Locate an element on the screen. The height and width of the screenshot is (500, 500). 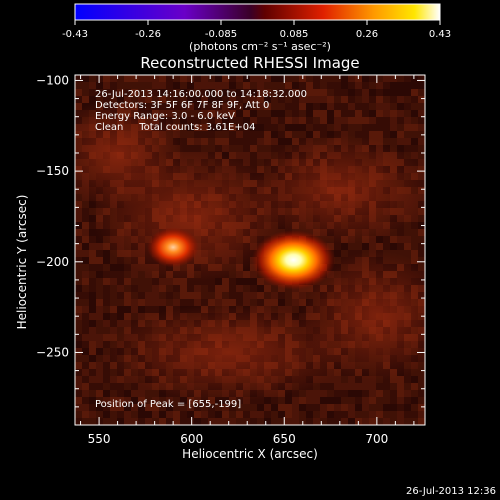
y-tick-label: −200 is located at coordinates (52, 262).